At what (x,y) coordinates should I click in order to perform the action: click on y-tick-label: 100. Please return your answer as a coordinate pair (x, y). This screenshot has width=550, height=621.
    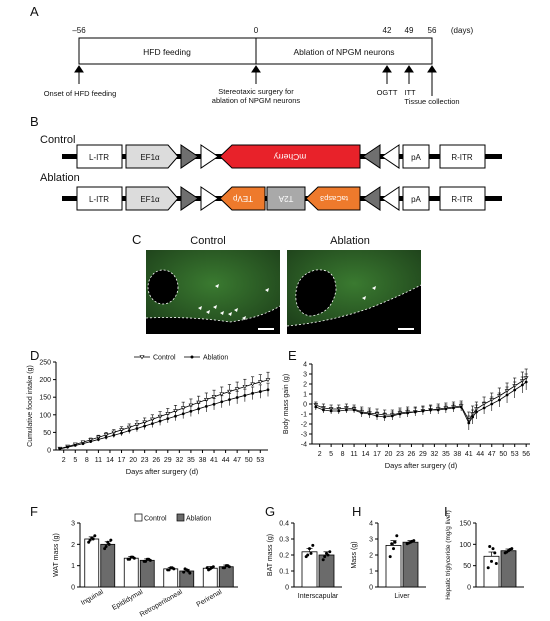
    Looking at the image, I should click on (465, 545).